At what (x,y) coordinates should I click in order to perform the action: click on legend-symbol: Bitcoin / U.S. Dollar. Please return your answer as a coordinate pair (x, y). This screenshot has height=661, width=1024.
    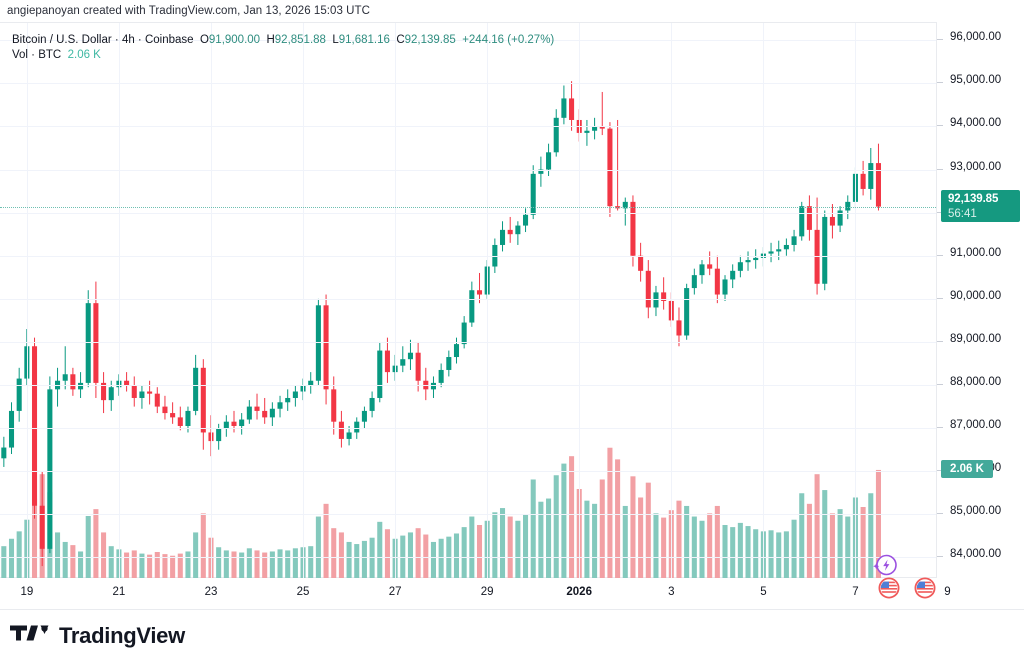
    Looking at the image, I should click on (62, 40).